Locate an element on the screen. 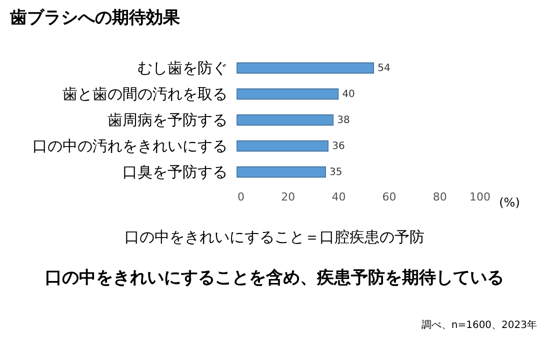  data-label: 38 is located at coordinates (343, 120).